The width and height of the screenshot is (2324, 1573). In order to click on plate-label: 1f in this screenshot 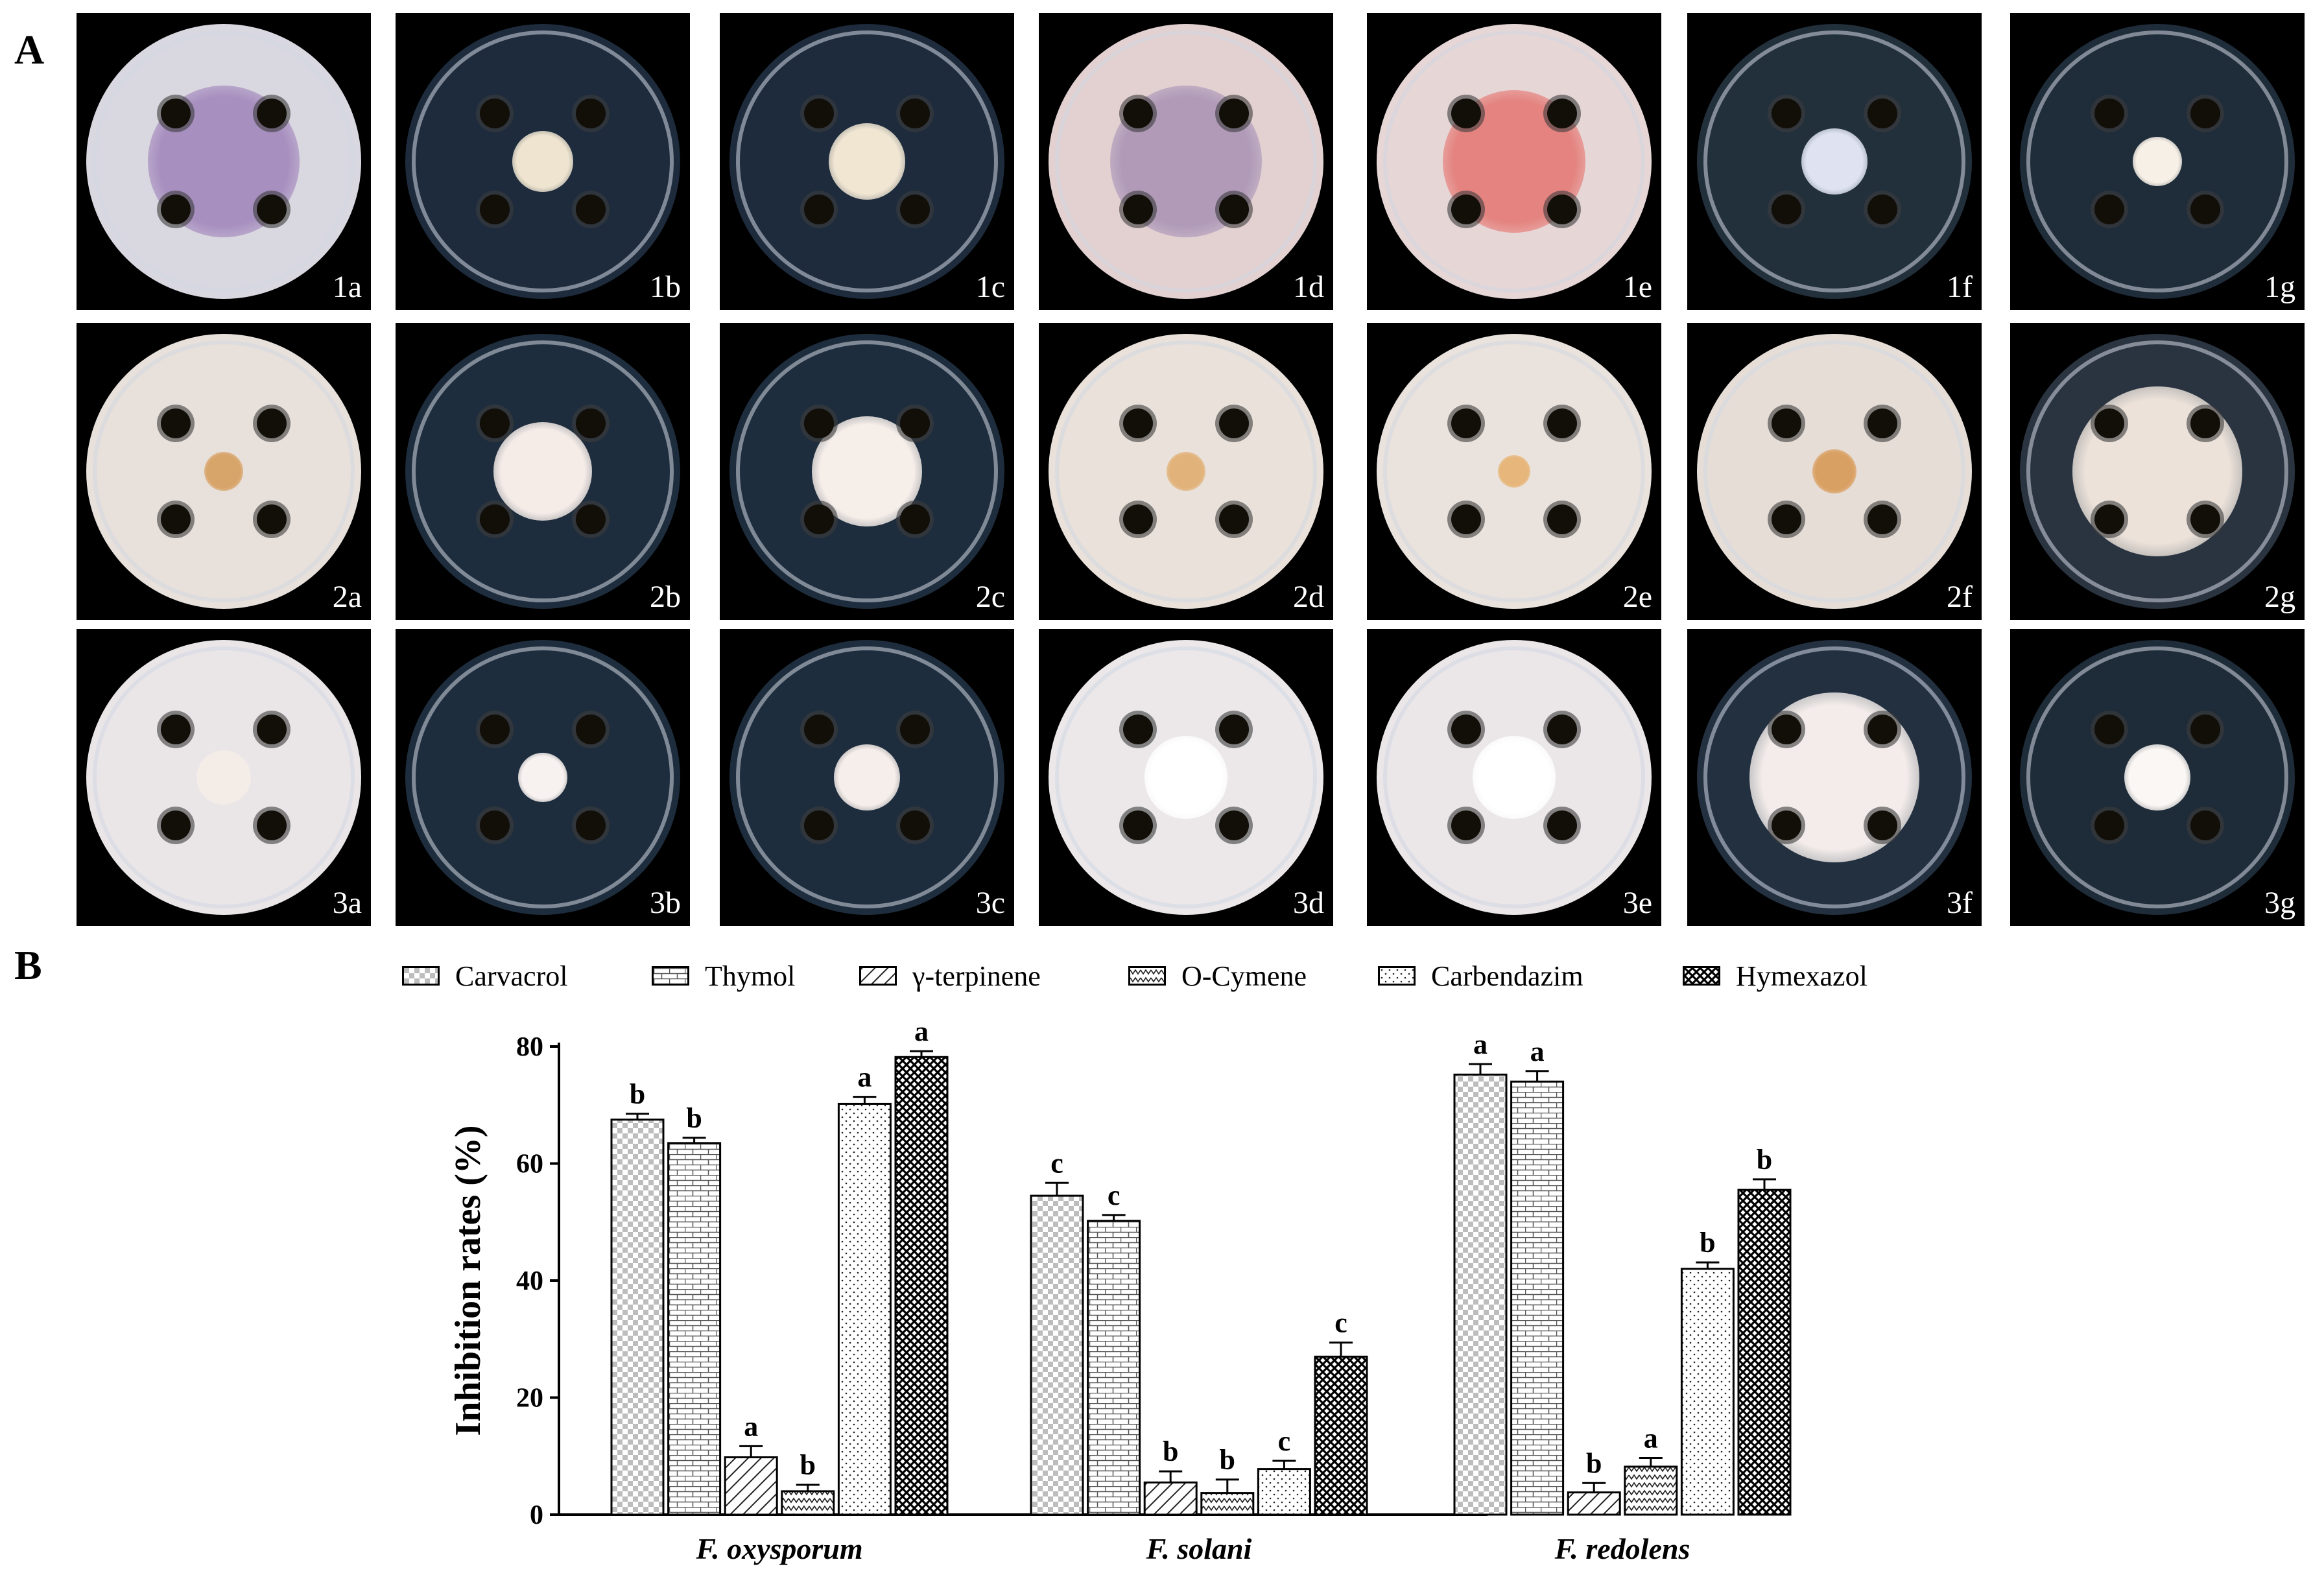, I will do `click(1960, 287)`.